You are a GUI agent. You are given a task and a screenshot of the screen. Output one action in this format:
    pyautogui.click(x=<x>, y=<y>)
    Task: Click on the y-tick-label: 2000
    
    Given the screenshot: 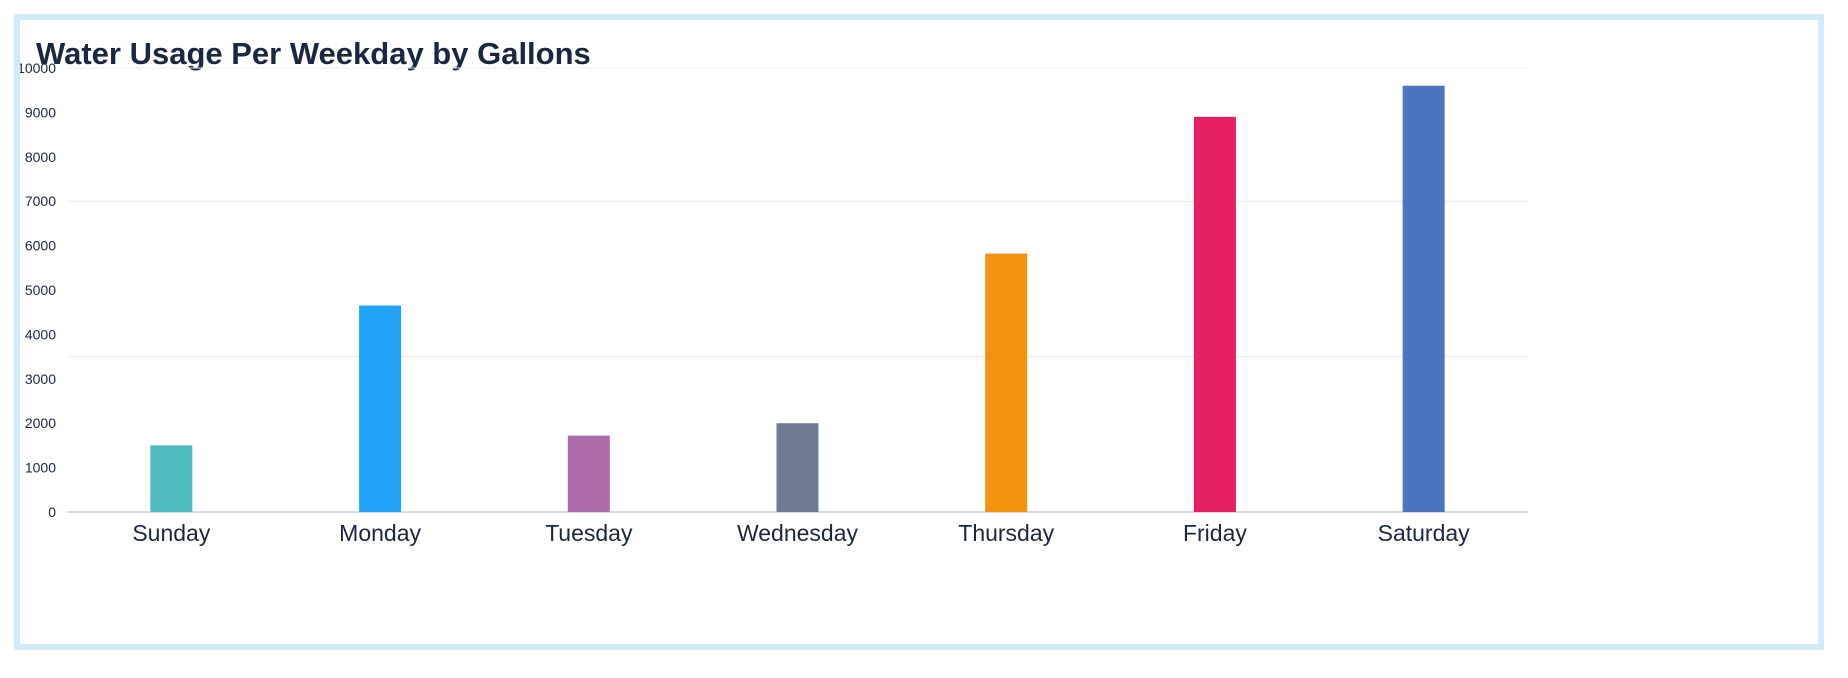 What is the action you would take?
    pyautogui.click(x=40, y=423)
    